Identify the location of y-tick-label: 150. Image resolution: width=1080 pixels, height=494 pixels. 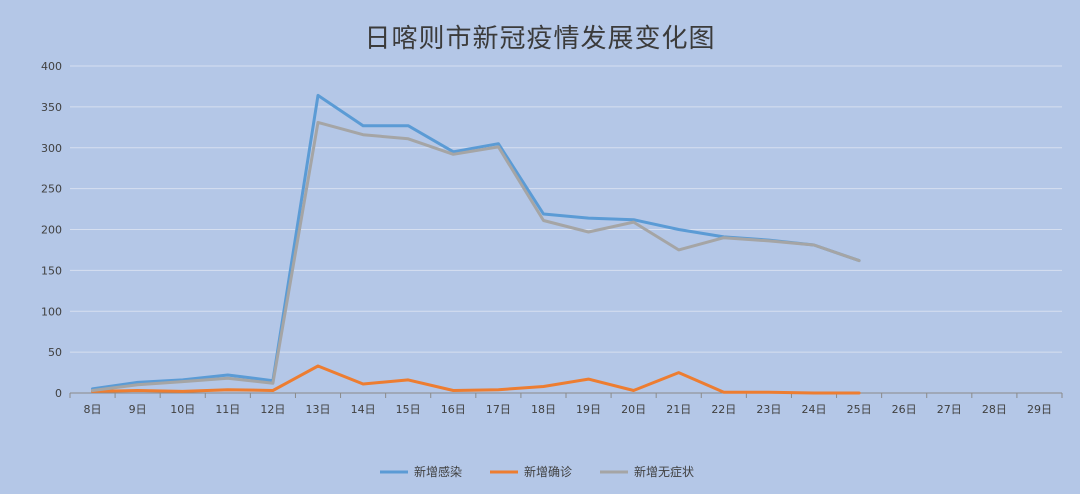
(51, 270).